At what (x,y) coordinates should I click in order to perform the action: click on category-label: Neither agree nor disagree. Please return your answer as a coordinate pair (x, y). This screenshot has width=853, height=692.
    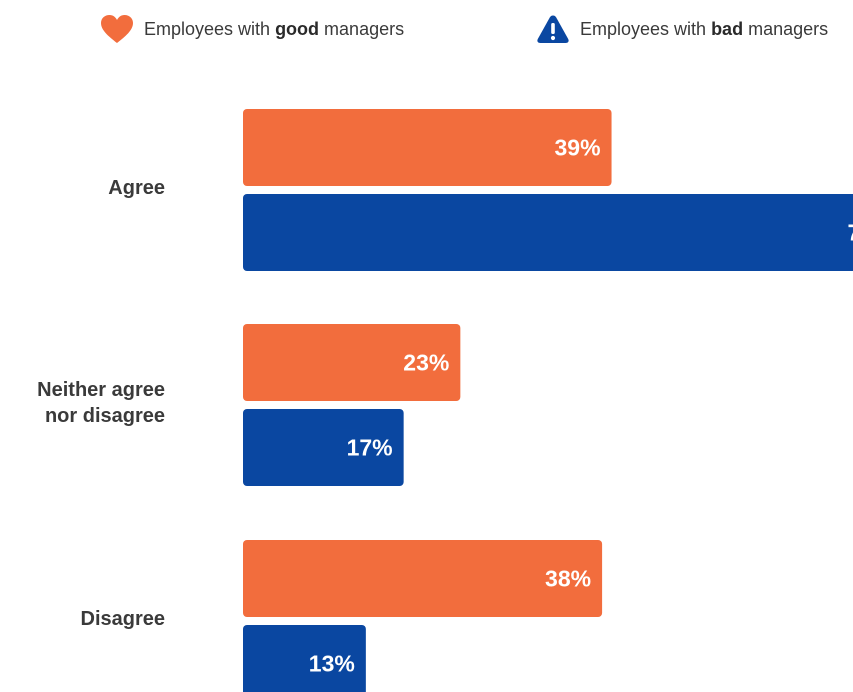
    Looking at the image, I should click on (82, 403).